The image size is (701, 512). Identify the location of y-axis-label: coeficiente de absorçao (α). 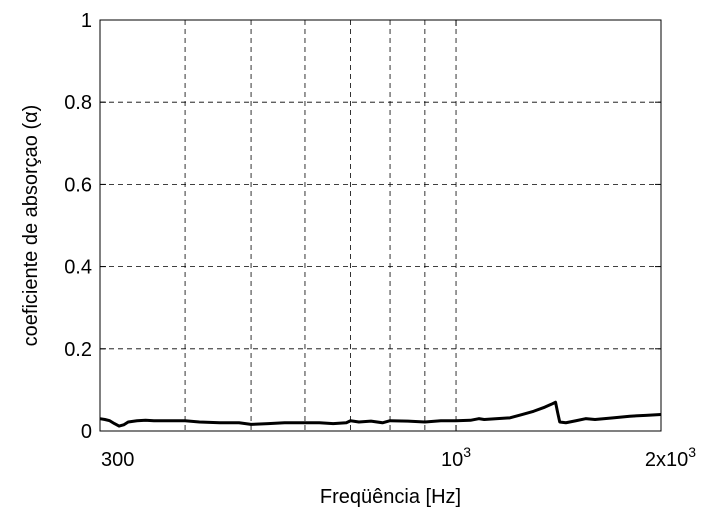
(31, 226).